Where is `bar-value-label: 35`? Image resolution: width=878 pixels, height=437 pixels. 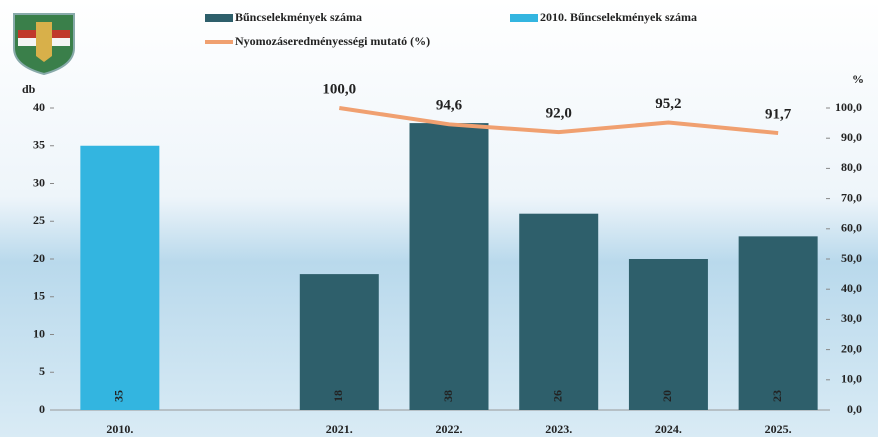 bar-value-label: 35 is located at coordinates (119, 396).